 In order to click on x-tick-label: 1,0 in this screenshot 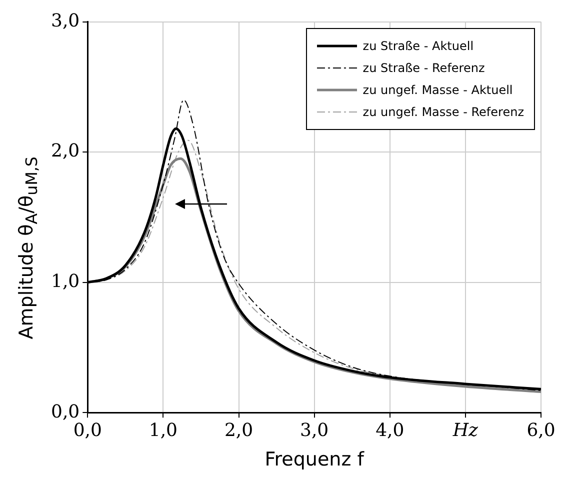, I will do `click(163, 431)`.